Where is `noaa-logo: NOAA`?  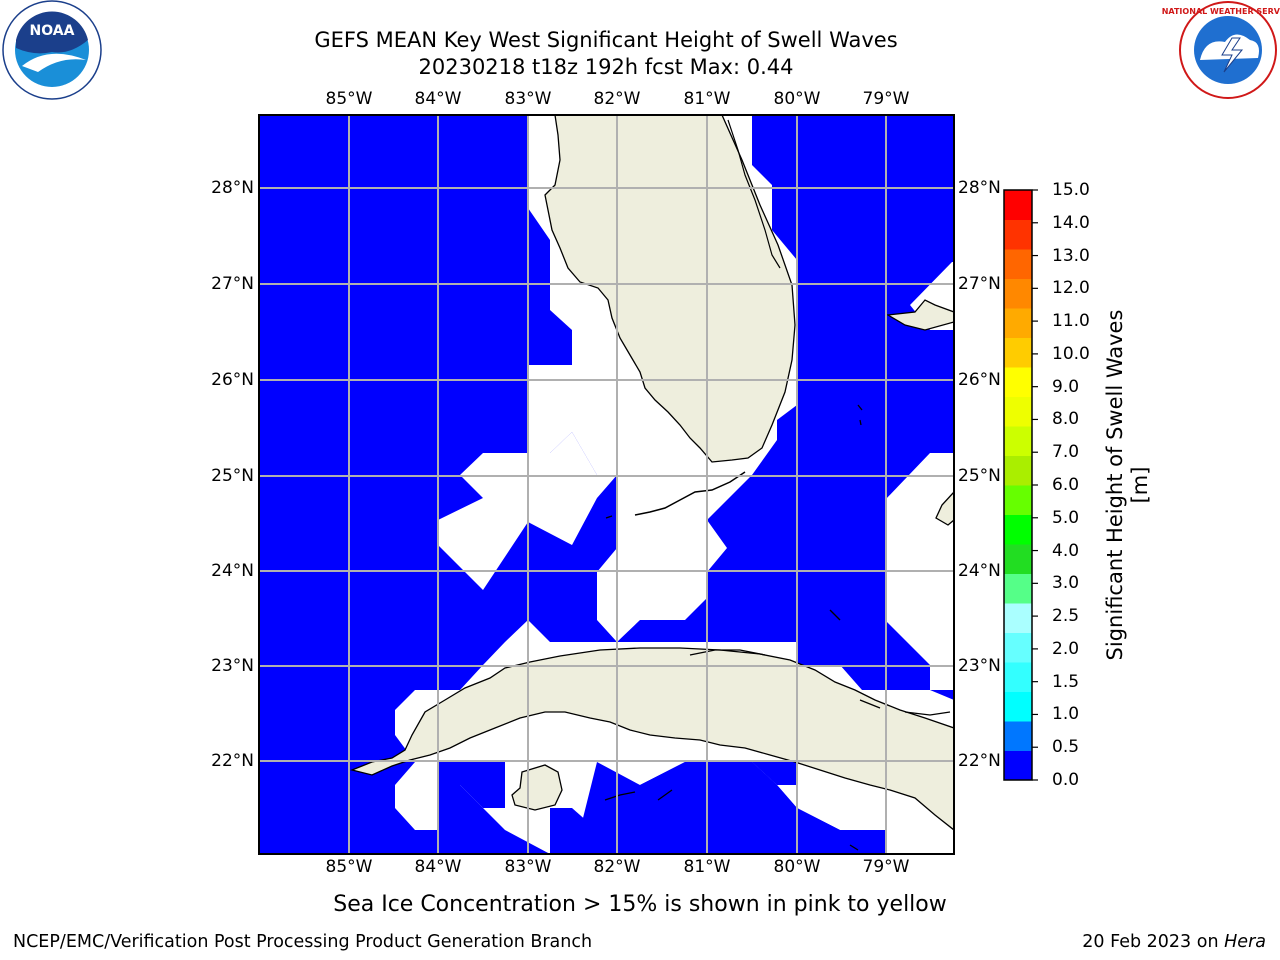 noaa-logo: NOAA is located at coordinates (52, 50).